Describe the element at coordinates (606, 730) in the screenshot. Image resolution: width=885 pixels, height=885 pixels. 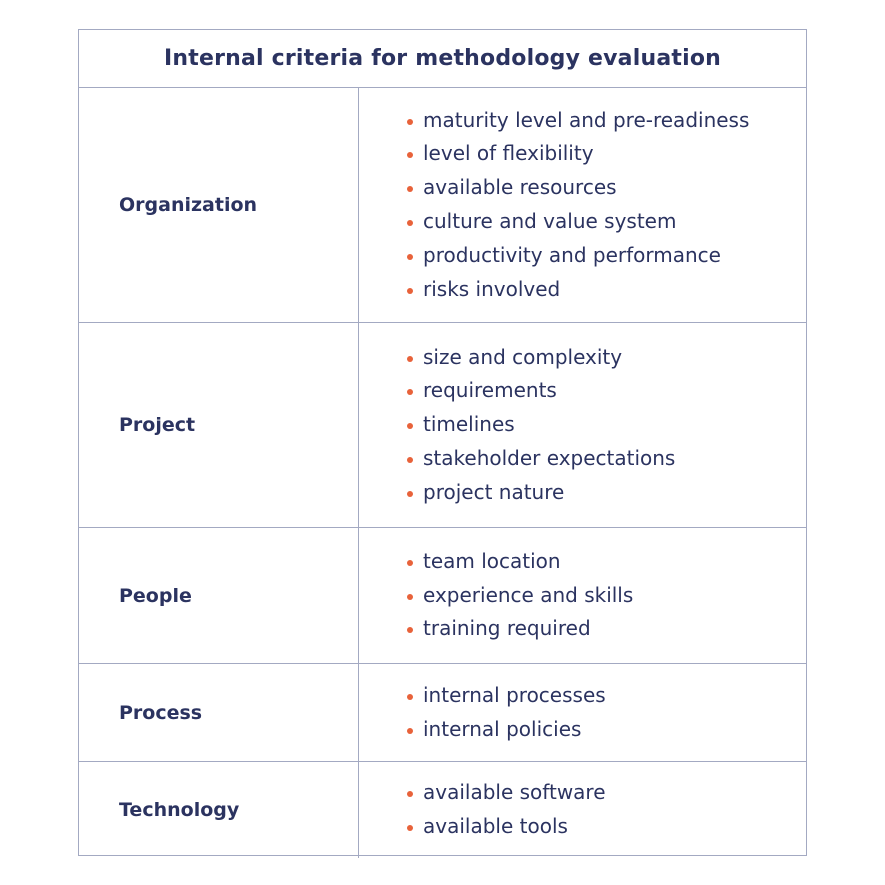
I see `list-item: internal policies` at that location.